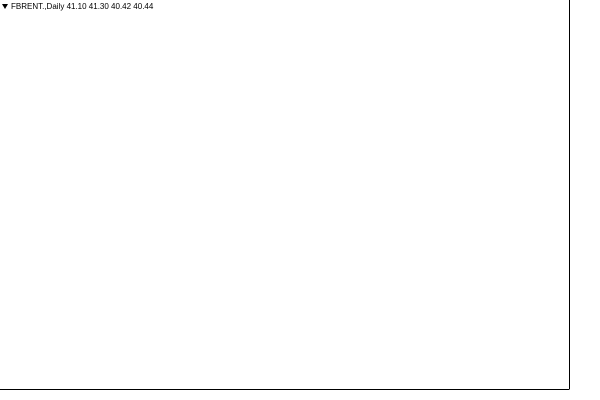 The height and width of the screenshot is (400, 600). What do you see at coordinates (82, 6) in the screenshot?
I see `chart-header: FBRENT.,Daily 41.10 41.30 40.42 40.44` at bounding box center [82, 6].